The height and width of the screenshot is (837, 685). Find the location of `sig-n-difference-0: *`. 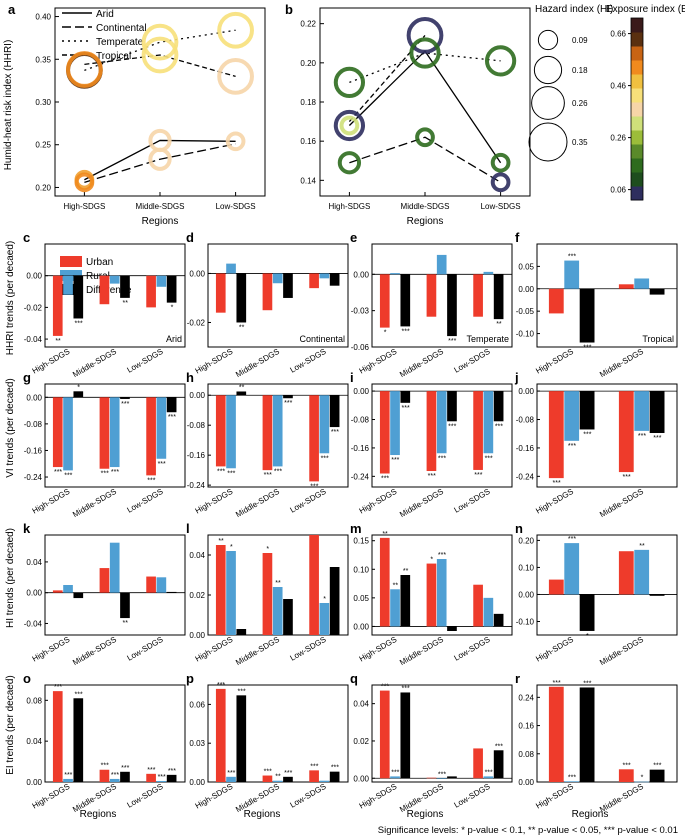

sig-n-difference-0: * is located at coordinates (587, 636).